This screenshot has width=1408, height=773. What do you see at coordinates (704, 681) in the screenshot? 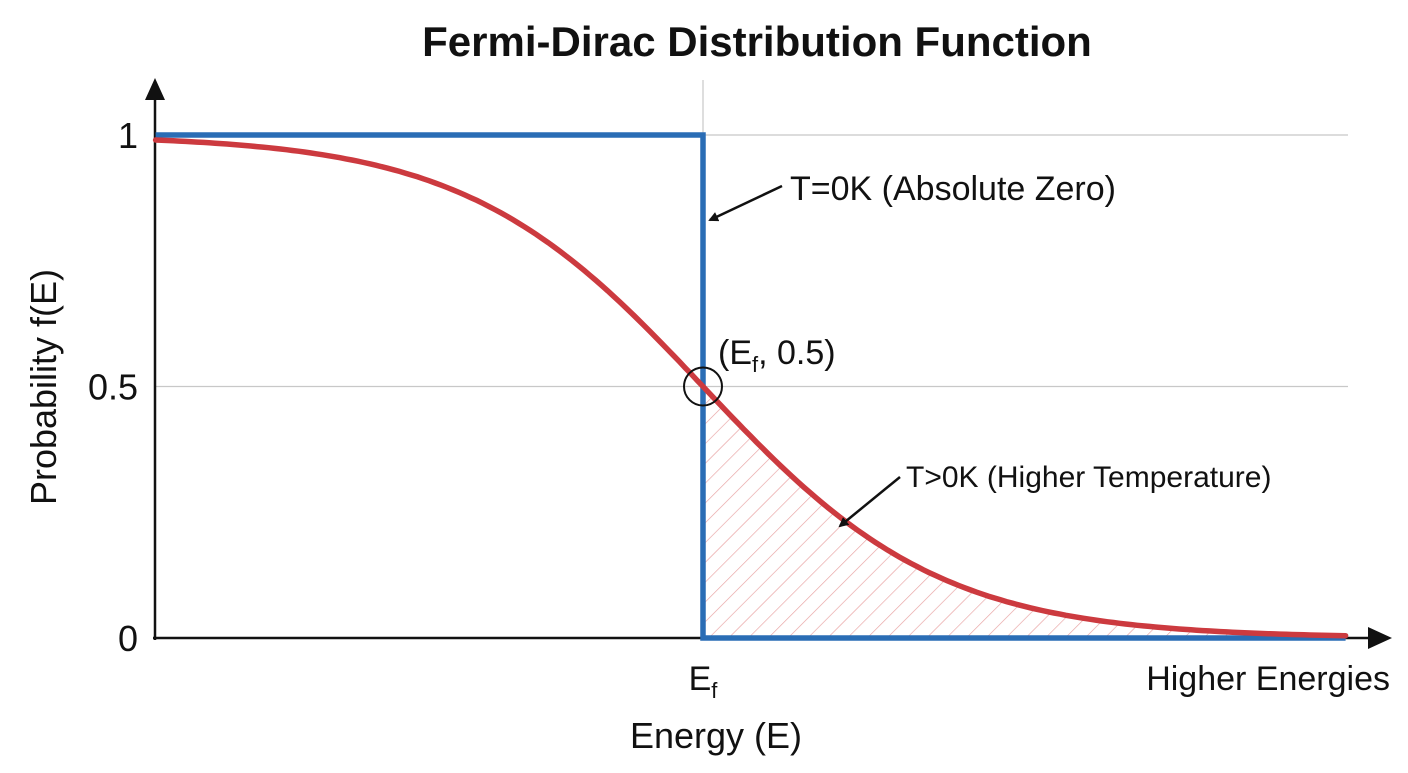
I see `x-tick-ef: Ef` at bounding box center [704, 681].